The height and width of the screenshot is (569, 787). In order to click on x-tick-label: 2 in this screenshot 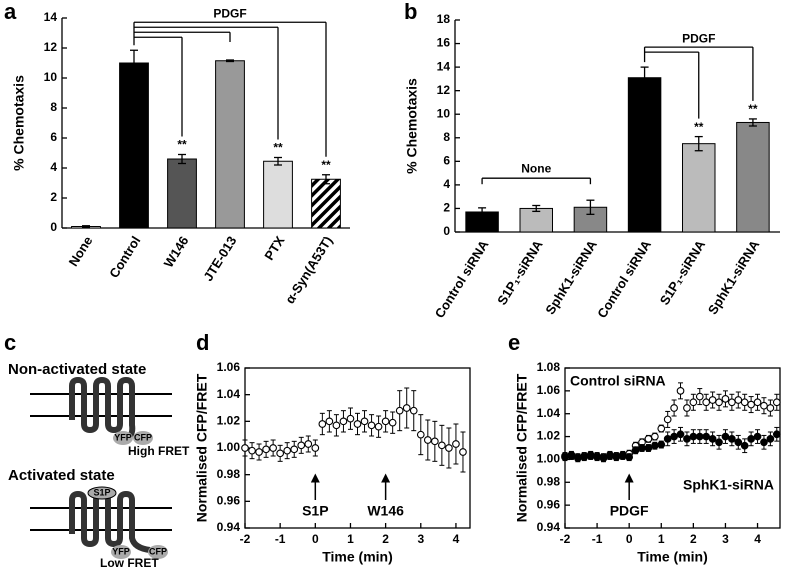, I will do `click(693, 539)`.